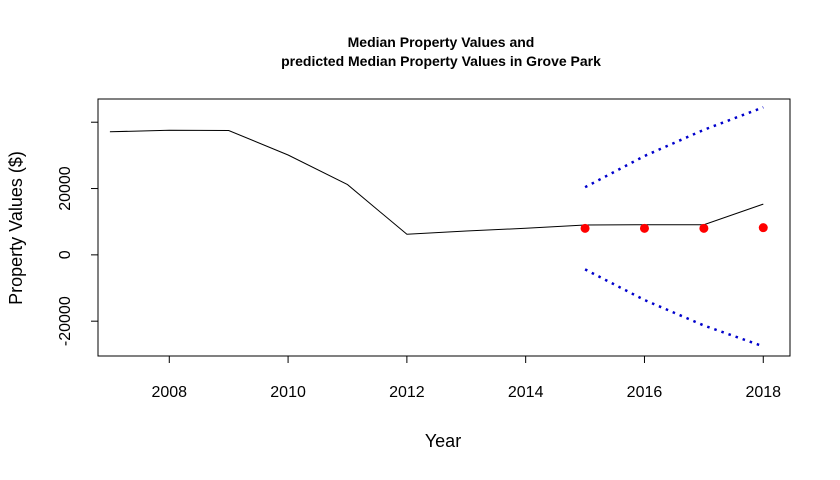  Describe the element at coordinates (674, 308) in the screenshot. I see `lower-bound-line` at that location.